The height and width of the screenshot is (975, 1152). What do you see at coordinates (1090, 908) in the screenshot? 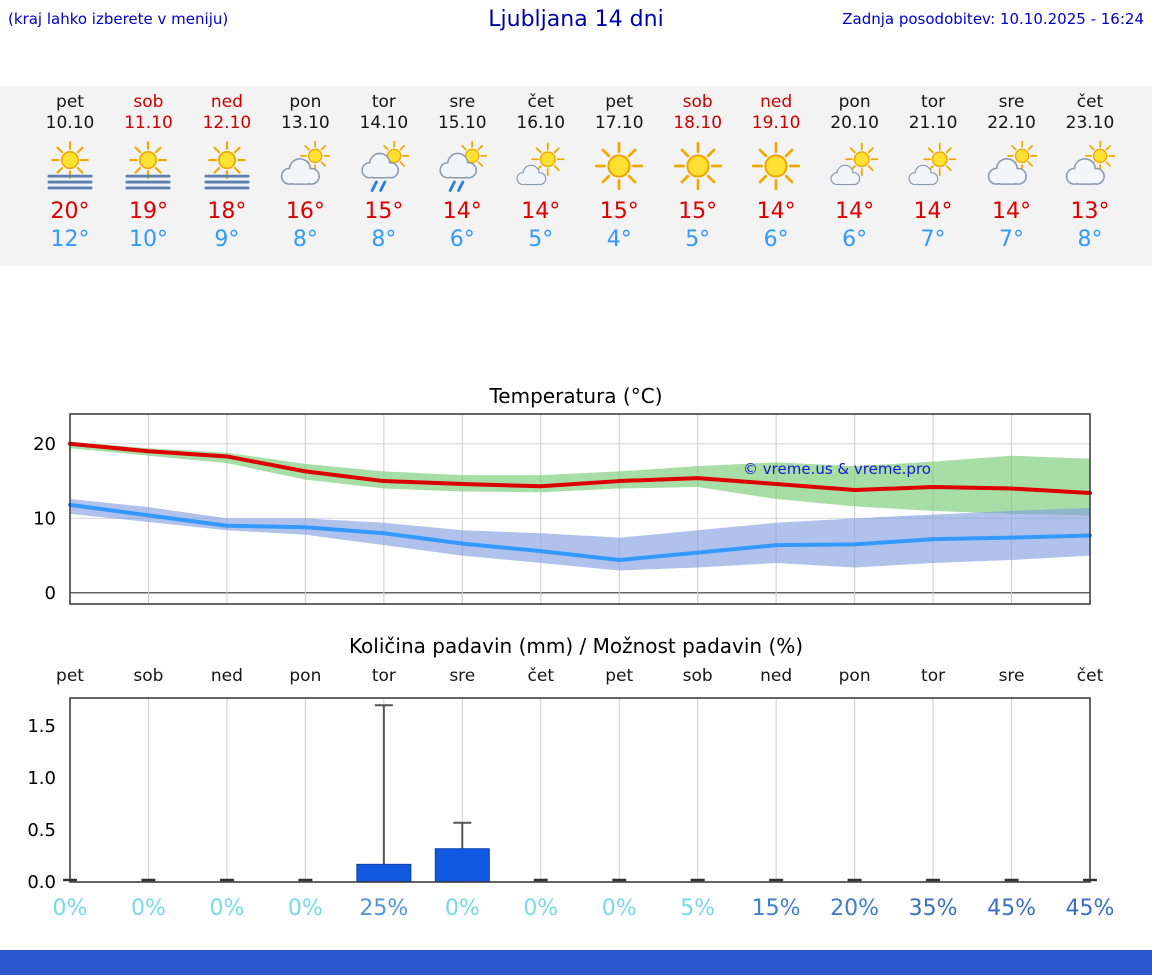
I see `precip-probability: 45%` at bounding box center [1090, 908].